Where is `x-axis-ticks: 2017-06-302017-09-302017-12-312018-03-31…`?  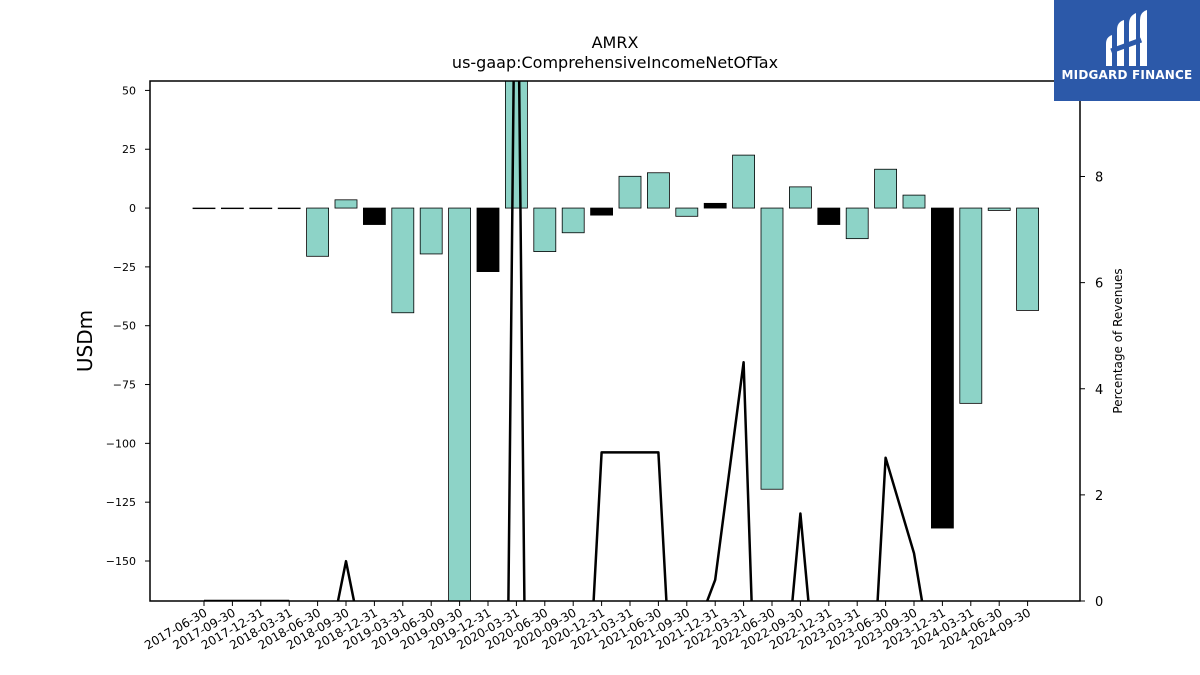 x-axis-ticks: 2017-06-302017-09-302017-12-312018-03-31… is located at coordinates (587, 626).